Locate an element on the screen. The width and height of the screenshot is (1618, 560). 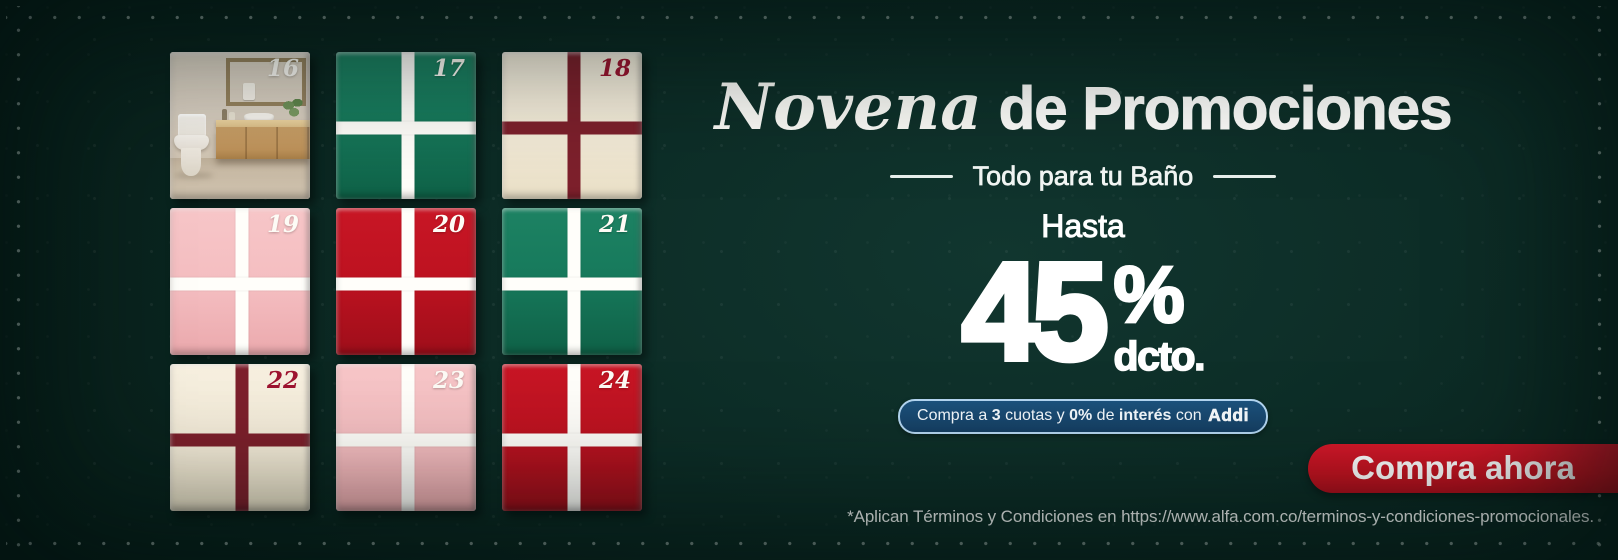
compra-ahora-button: Compra ahora is located at coordinates (1463, 468).